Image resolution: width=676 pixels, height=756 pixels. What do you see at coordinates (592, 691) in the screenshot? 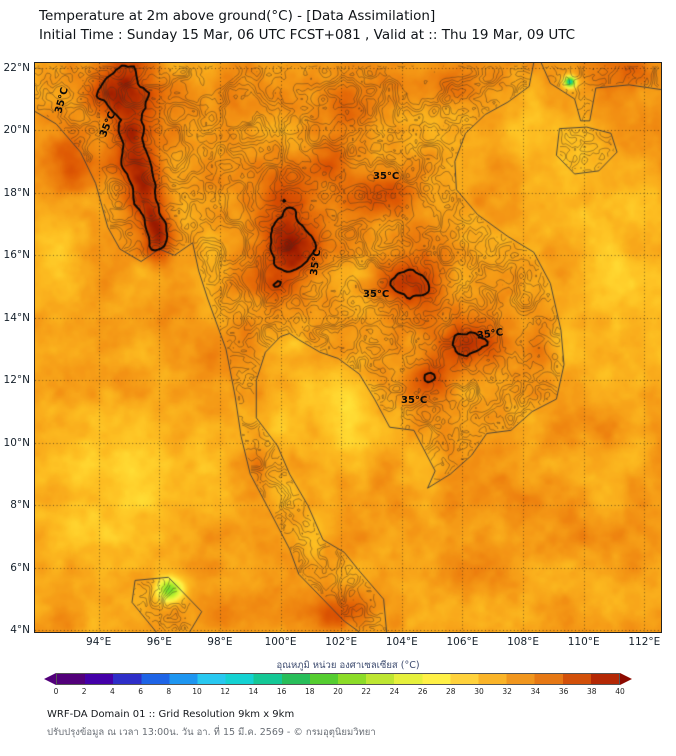
I see `colorbar-tick-label: 38` at bounding box center [592, 691].